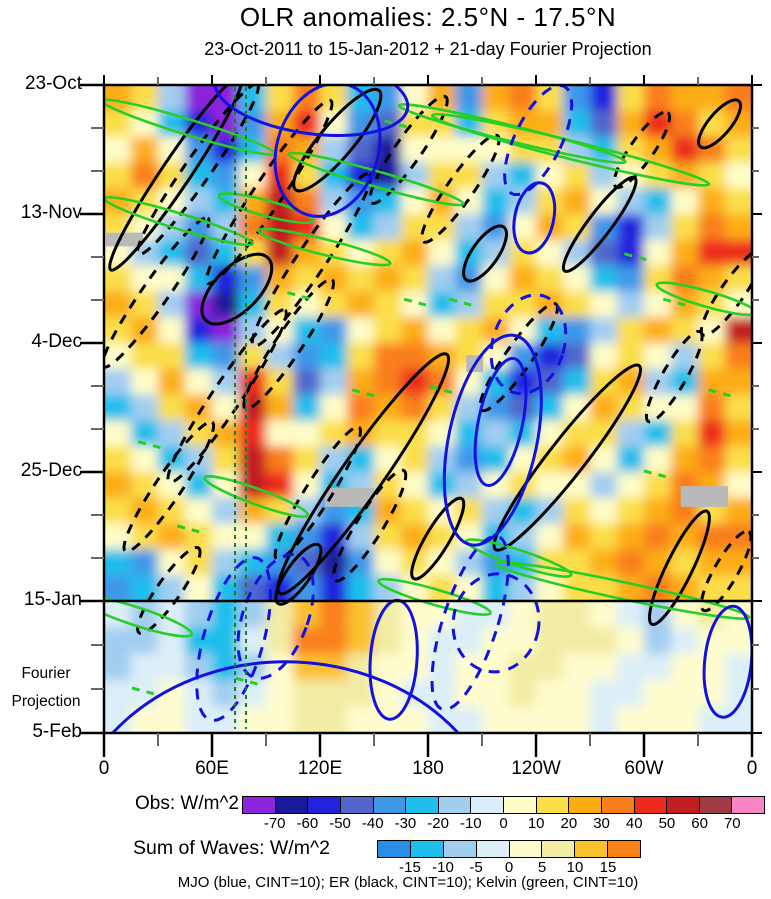  What do you see at coordinates (57, 731) in the screenshot?
I see `y-tick-label: 5-Feb` at bounding box center [57, 731].